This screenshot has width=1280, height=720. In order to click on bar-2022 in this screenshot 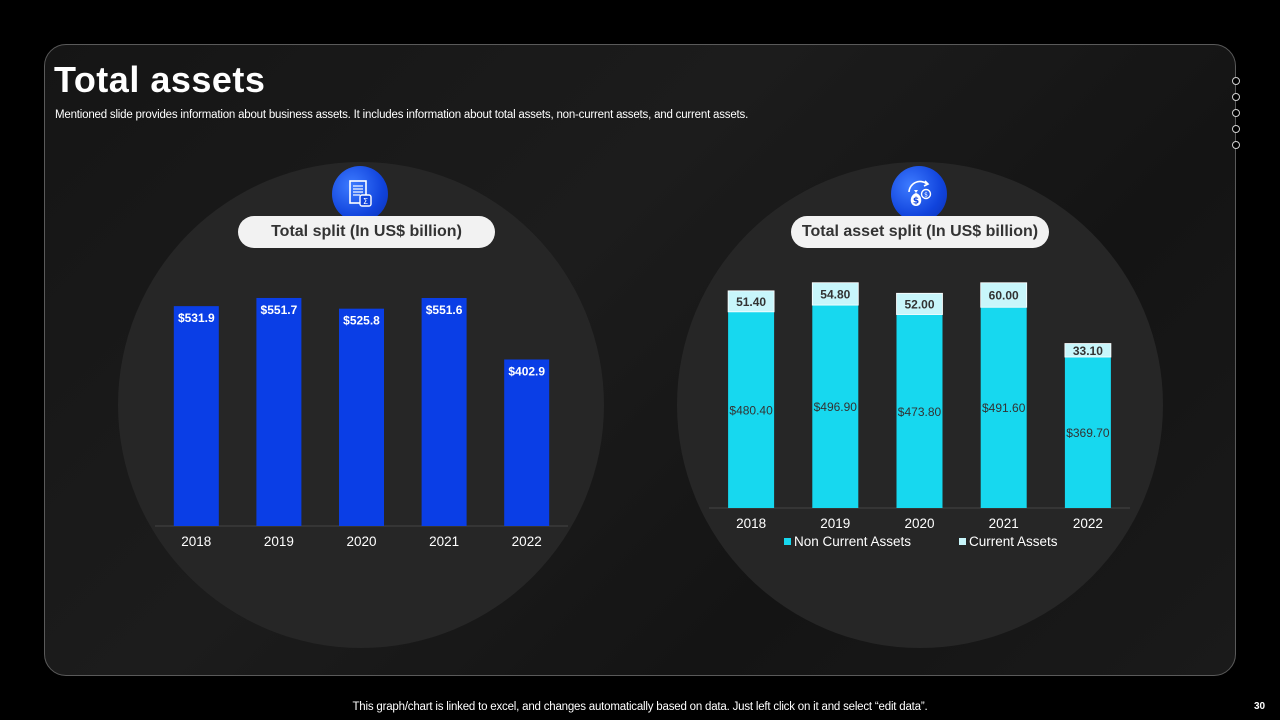, I will do `click(527, 442)`.